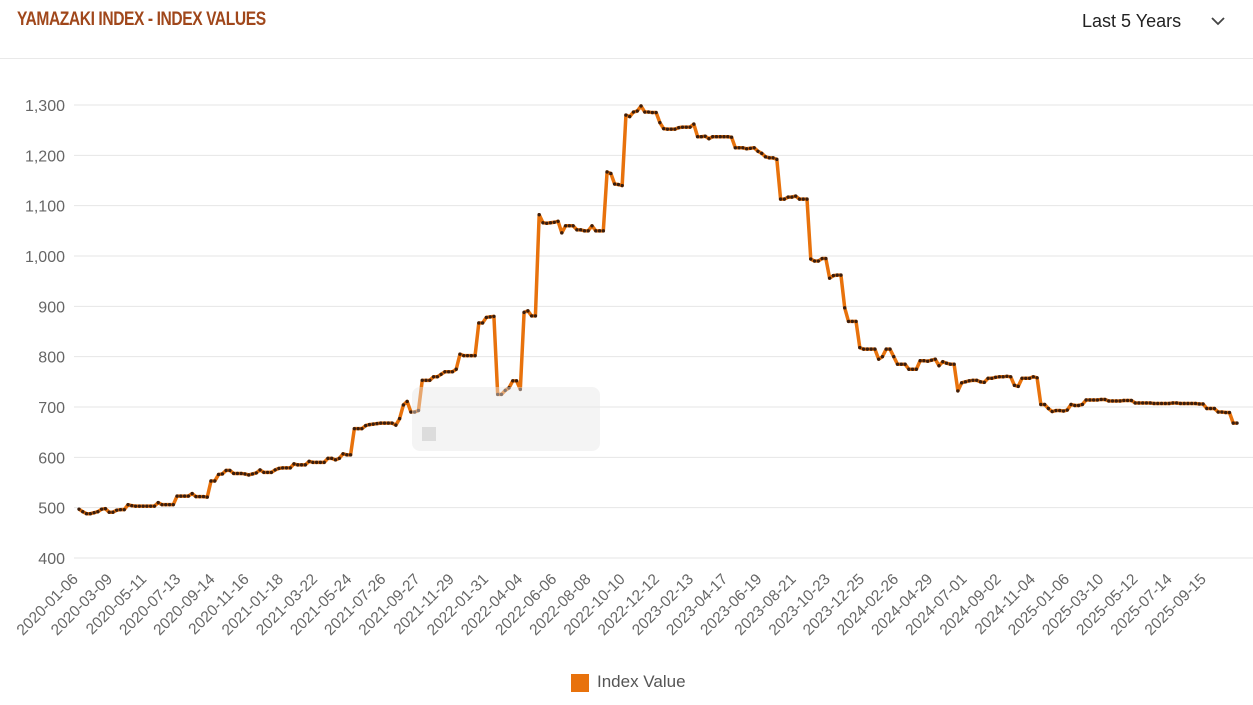 The height and width of the screenshot is (705, 1253). What do you see at coordinates (1132, 21) in the screenshot?
I see `time-range-label: Last 5 Years` at bounding box center [1132, 21].